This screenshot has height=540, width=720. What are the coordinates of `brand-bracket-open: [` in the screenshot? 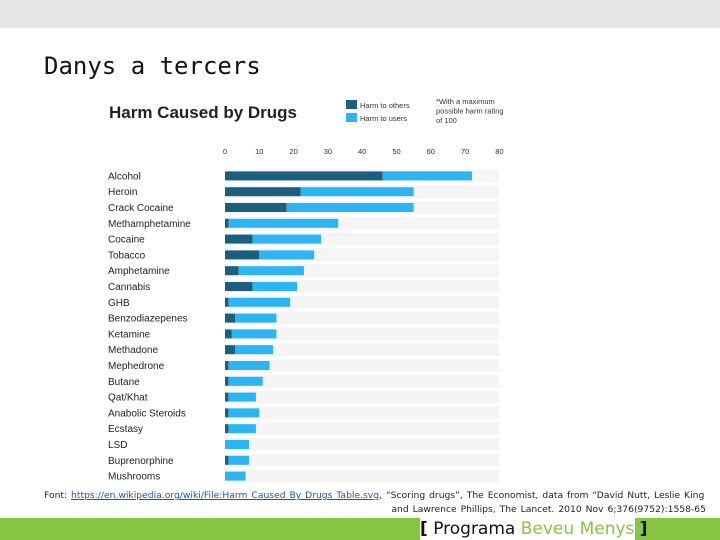 It's located at (424, 529).